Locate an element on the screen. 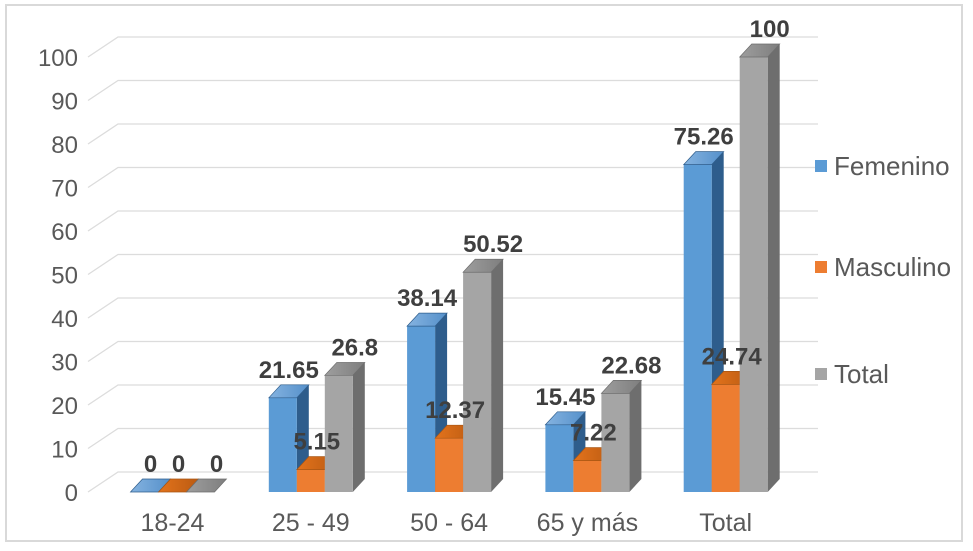  data-label-masculino-4: 24.74 is located at coordinates (732, 356).